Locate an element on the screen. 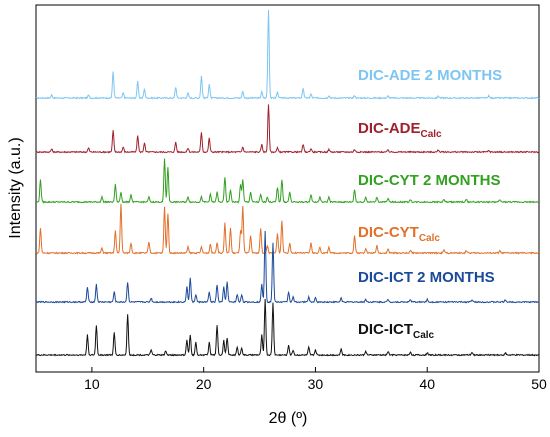 Image resolution: width=550 pixels, height=437 pixels. x-axis-label: 2θ (º) is located at coordinates (288, 418).